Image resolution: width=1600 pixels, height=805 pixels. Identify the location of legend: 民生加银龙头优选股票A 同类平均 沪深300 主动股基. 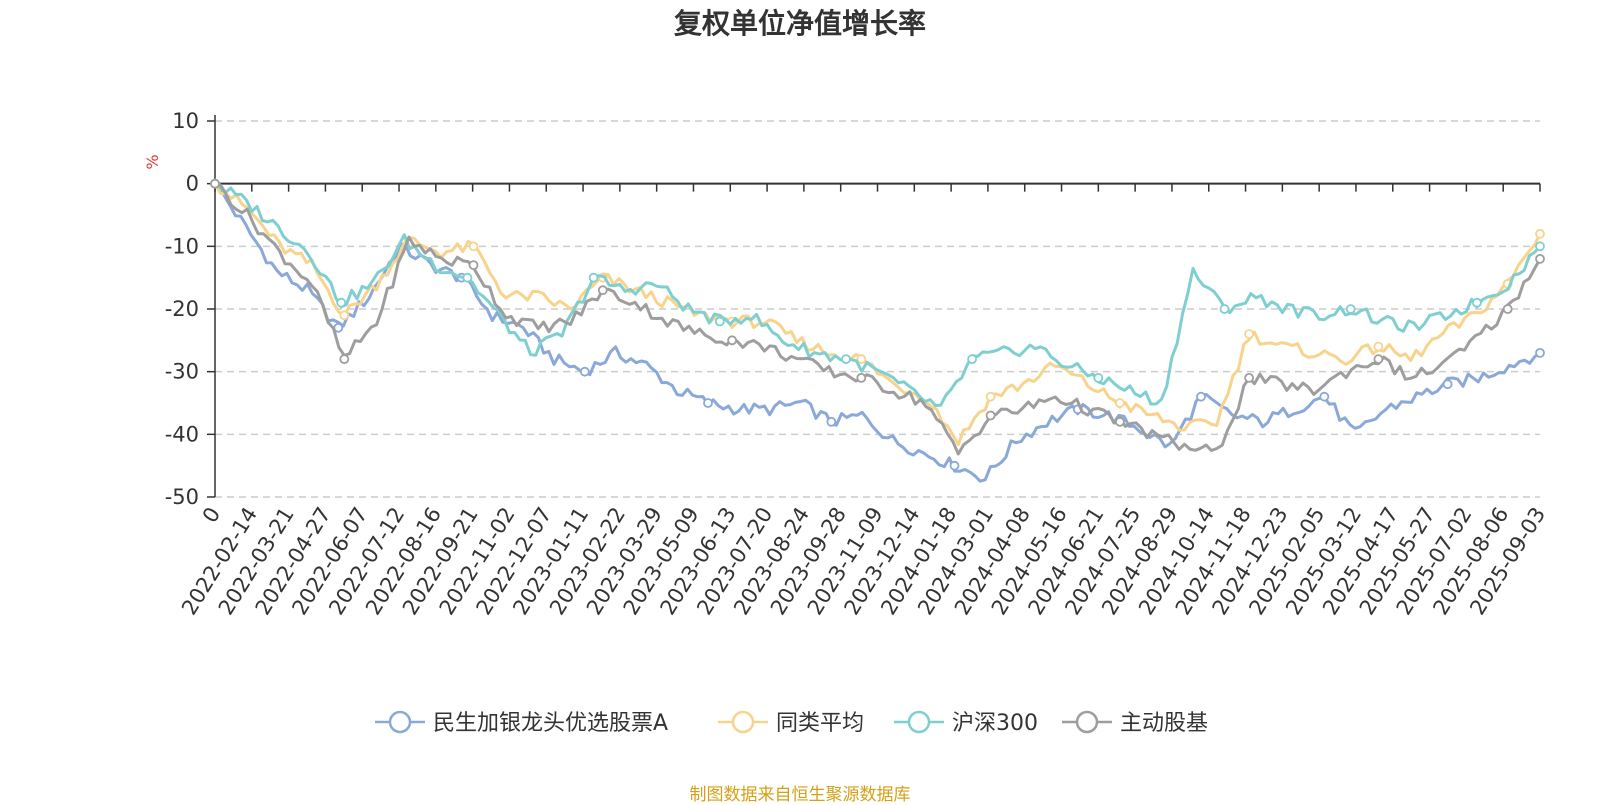
(791, 723).